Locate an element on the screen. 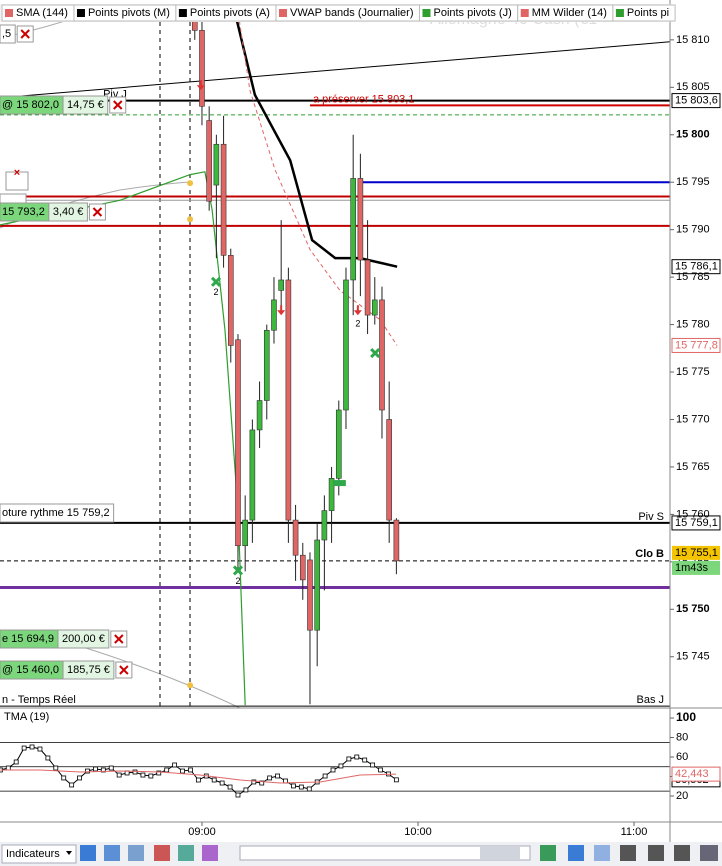 The height and width of the screenshot is (866, 722). tab: VWAP bands (Journalier) is located at coordinates (347, 13).